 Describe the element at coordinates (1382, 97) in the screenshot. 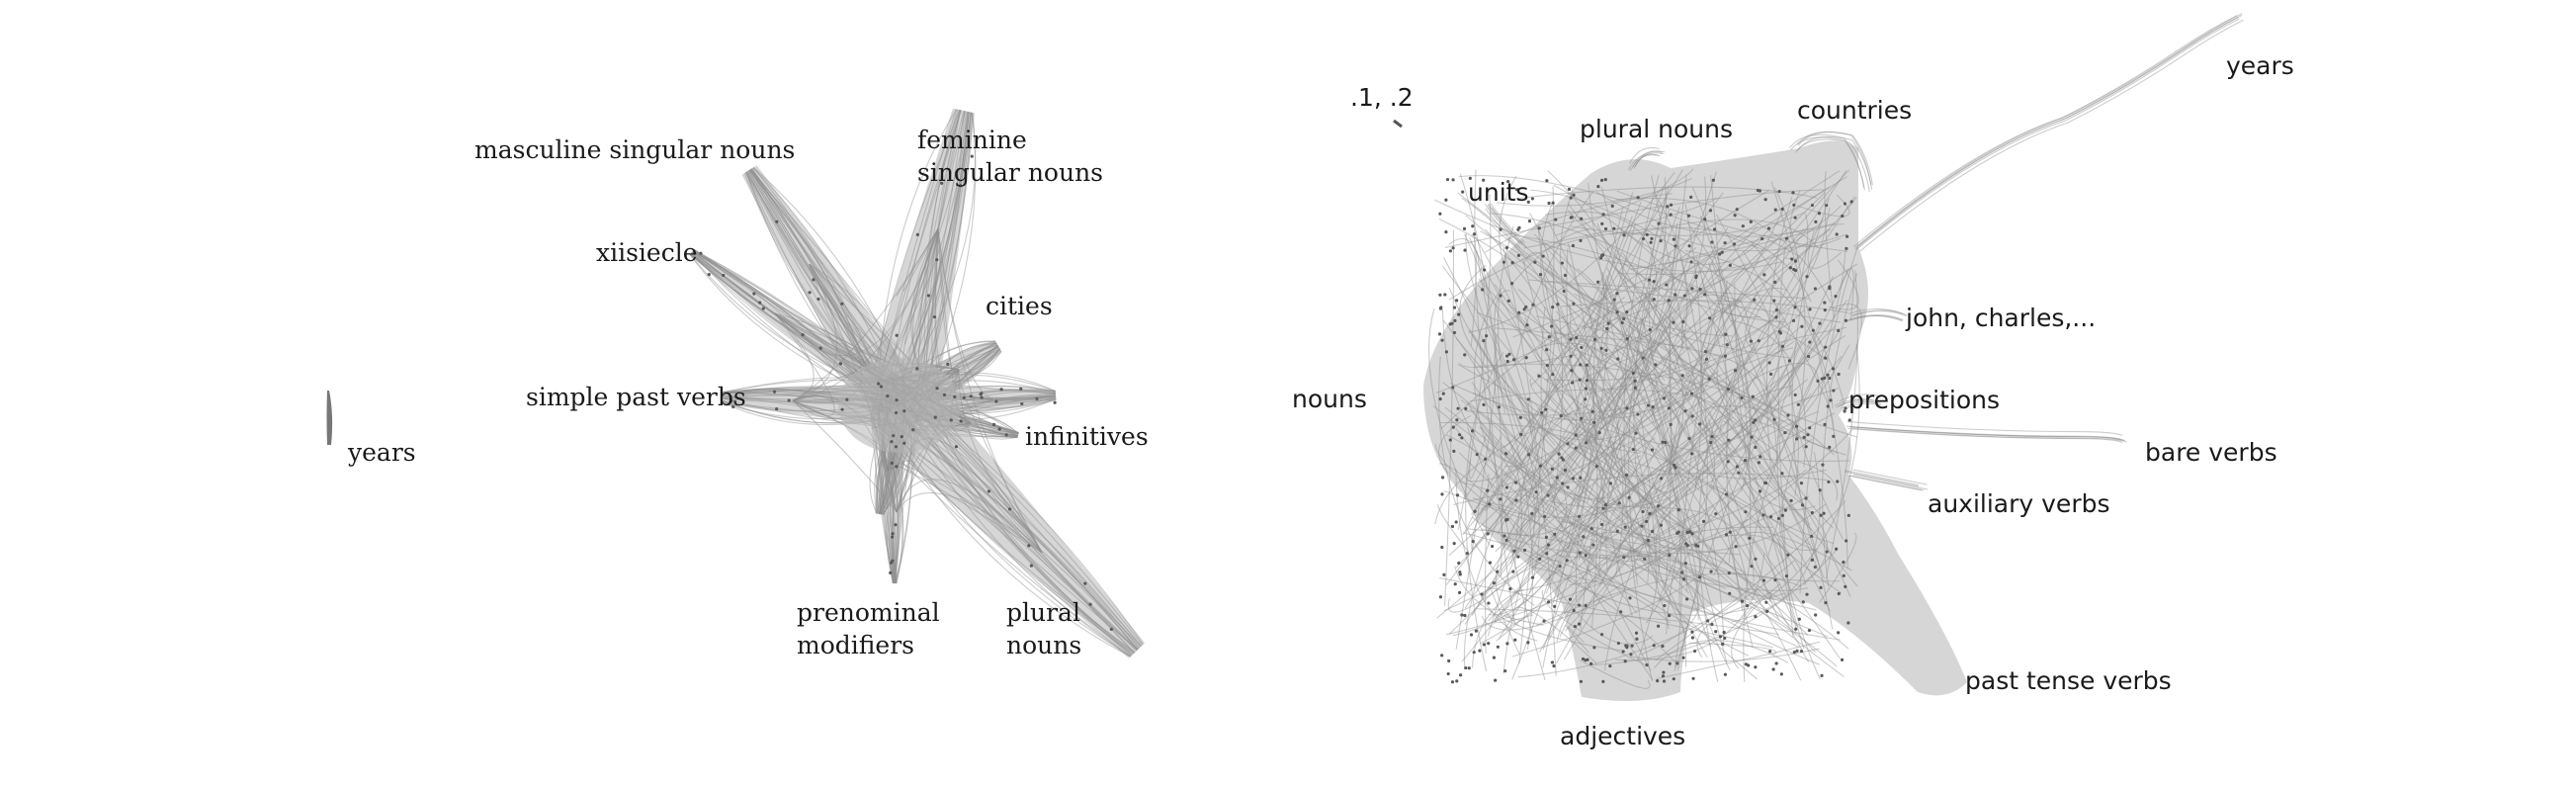

I see `right-label-dot-1-dot-2: .1, .2` at that location.